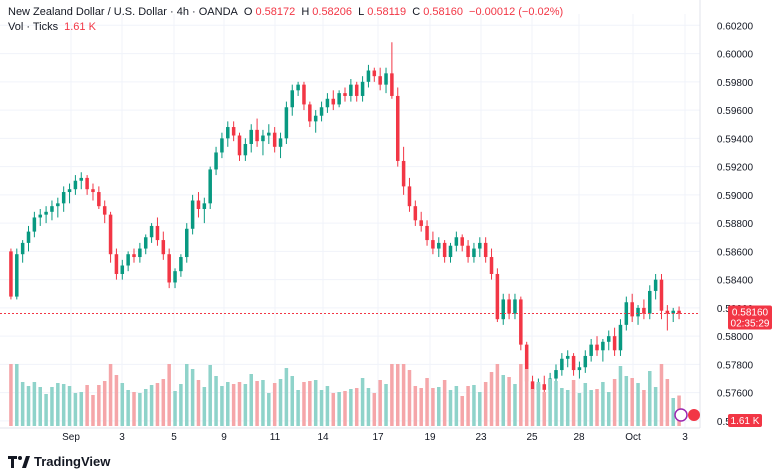 The height and width of the screenshot is (470, 780). I want to click on tradingview-logo: TradingView, so click(59, 461).